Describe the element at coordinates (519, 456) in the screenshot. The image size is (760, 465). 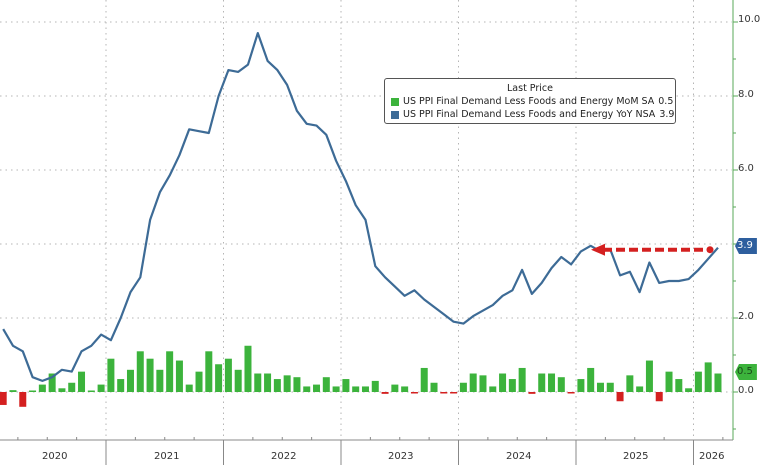
I see `x-tick-2024: 2024` at that location.